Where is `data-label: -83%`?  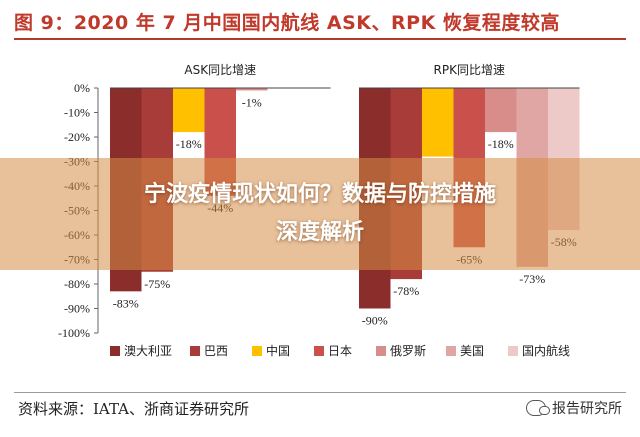
data-label: -83% is located at coordinates (126, 303).